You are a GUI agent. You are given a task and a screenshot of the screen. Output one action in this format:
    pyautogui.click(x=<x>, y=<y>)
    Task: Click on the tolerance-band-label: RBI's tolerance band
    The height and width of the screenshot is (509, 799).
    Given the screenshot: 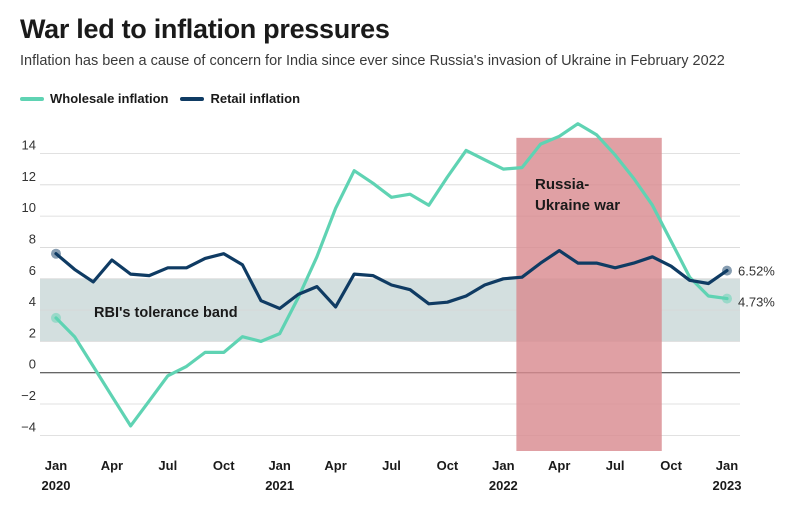 What is the action you would take?
    pyautogui.click(x=166, y=313)
    